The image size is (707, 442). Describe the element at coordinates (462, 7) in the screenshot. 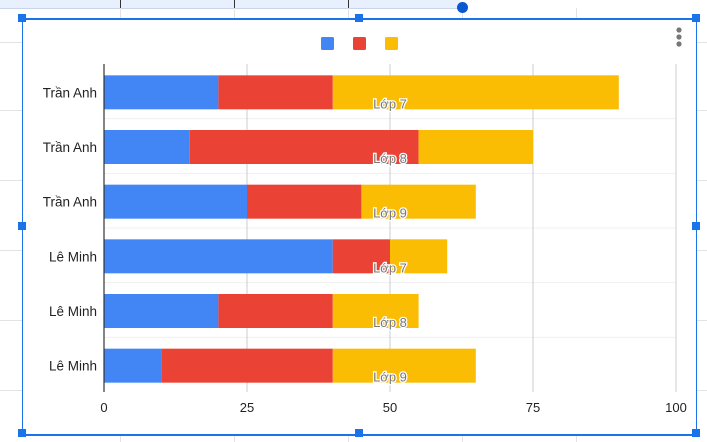

I see `resize-rotate-handle` at that location.